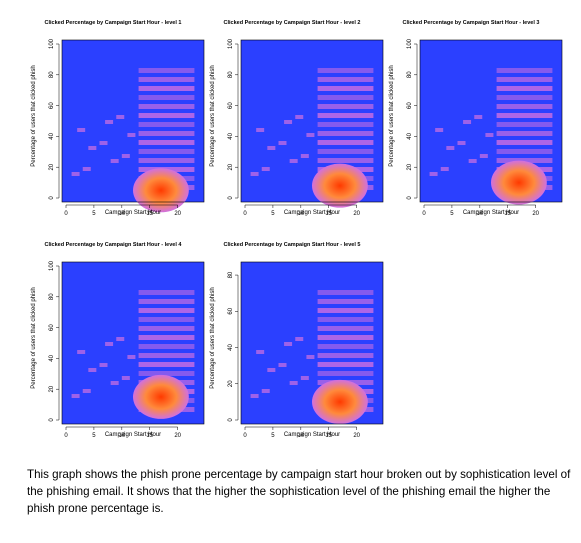 Image resolution: width=581 pixels, height=543 pixels. I want to click on y-tick-label: 60, so click(231, 310).